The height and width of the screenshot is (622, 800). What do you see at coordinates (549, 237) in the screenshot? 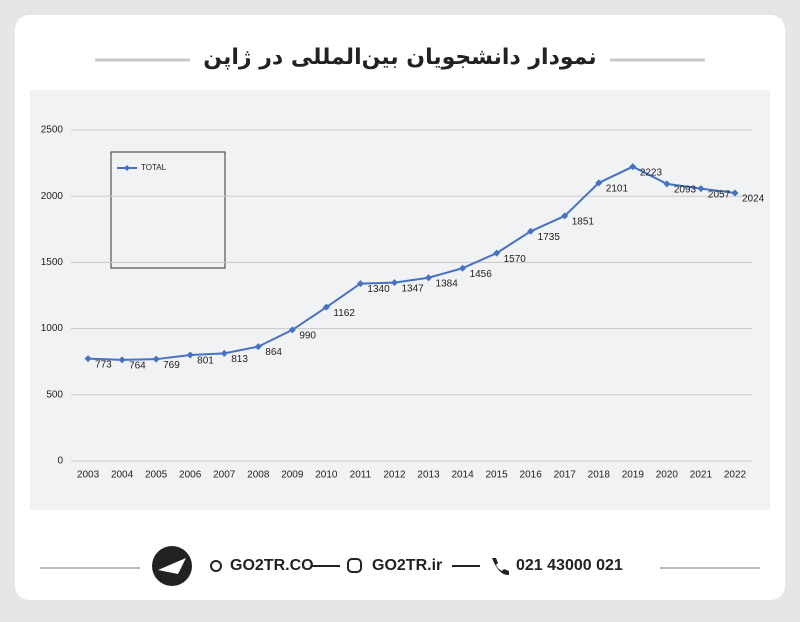
I see `data-label: 1735` at bounding box center [549, 237].